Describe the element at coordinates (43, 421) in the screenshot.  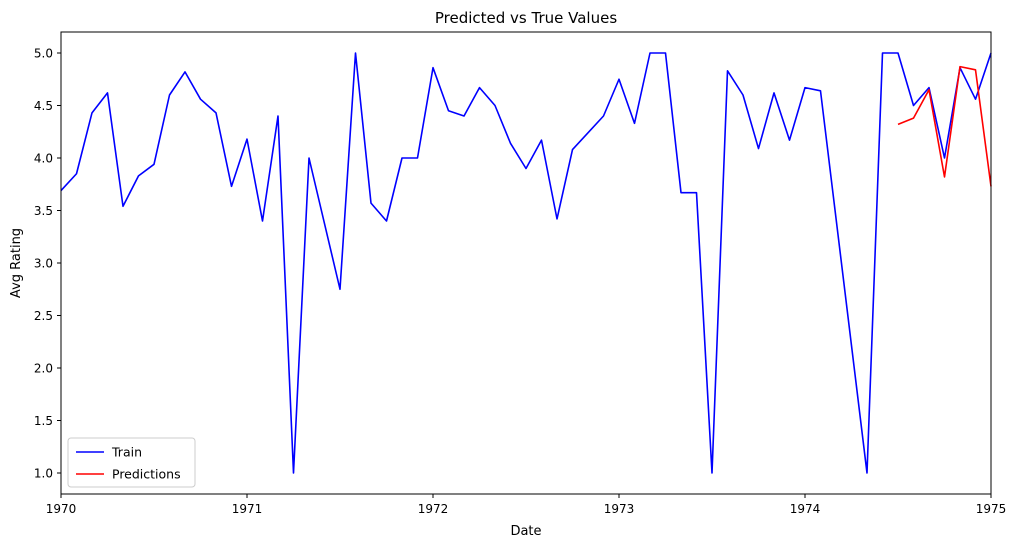
I see `y-tick-label: 1.5` at that location.